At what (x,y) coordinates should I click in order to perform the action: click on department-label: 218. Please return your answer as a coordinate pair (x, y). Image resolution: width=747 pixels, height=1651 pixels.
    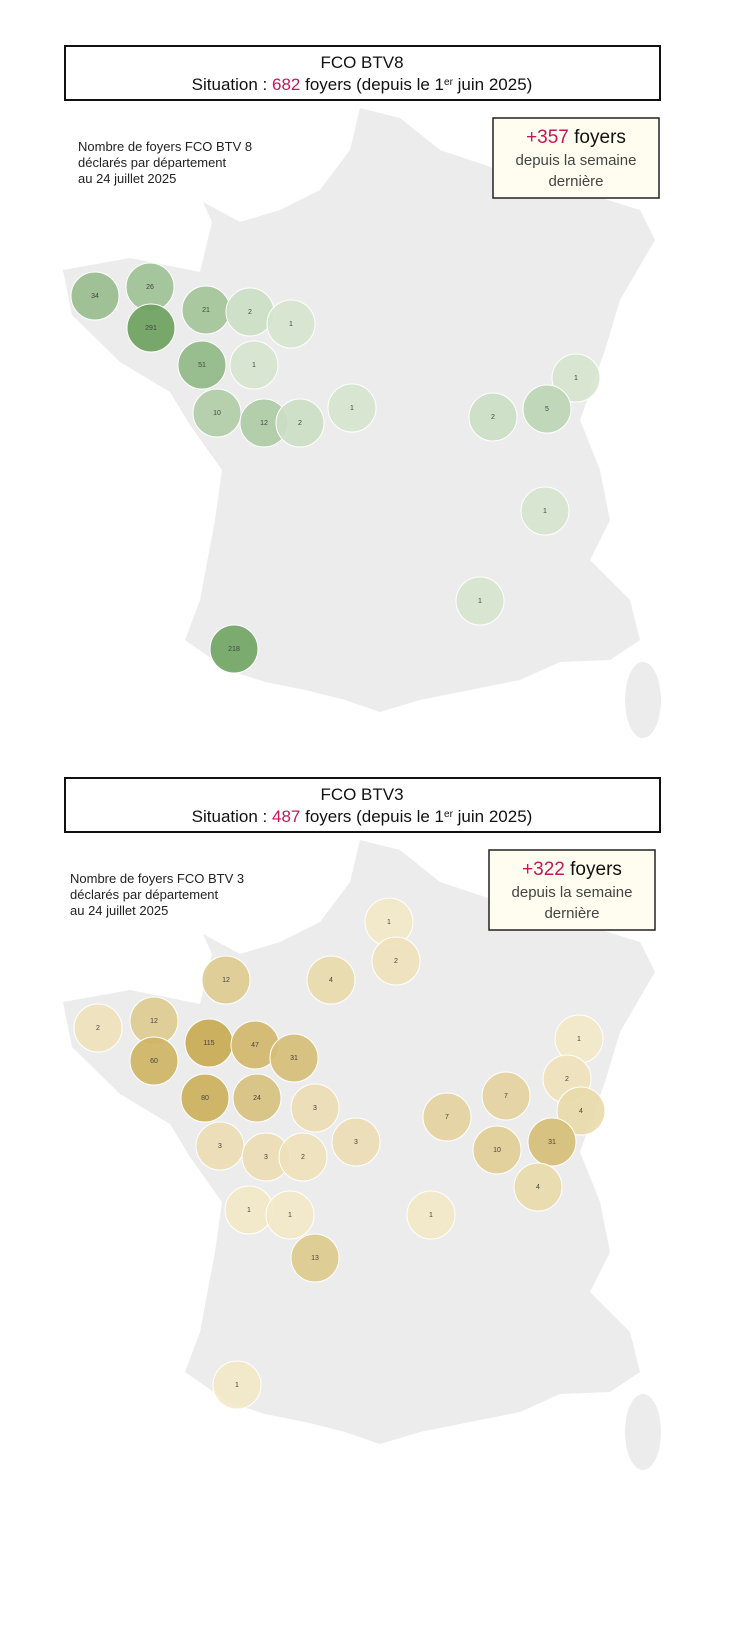
    Looking at the image, I should click on (234, 649).